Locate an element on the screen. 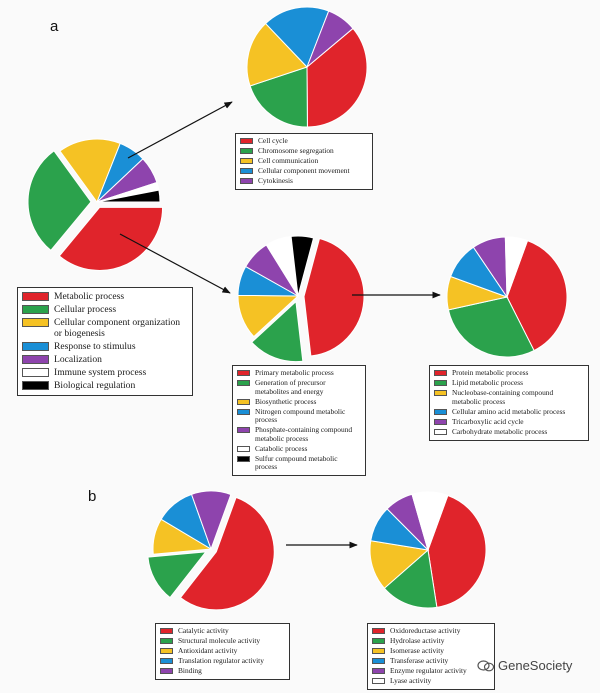  slice-lyase-activity is located at coordinates (430, 521).